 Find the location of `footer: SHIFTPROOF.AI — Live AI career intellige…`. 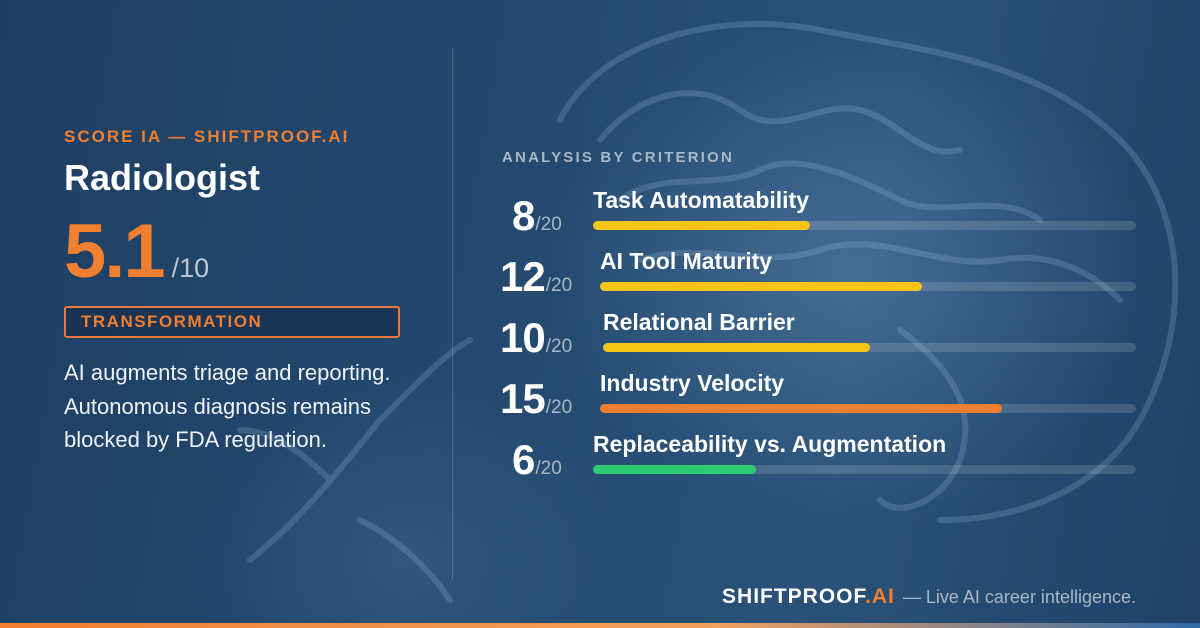

footer: SHIFTPROOF.AI — Live AI career intellige… is located at coordinates (929, 597).